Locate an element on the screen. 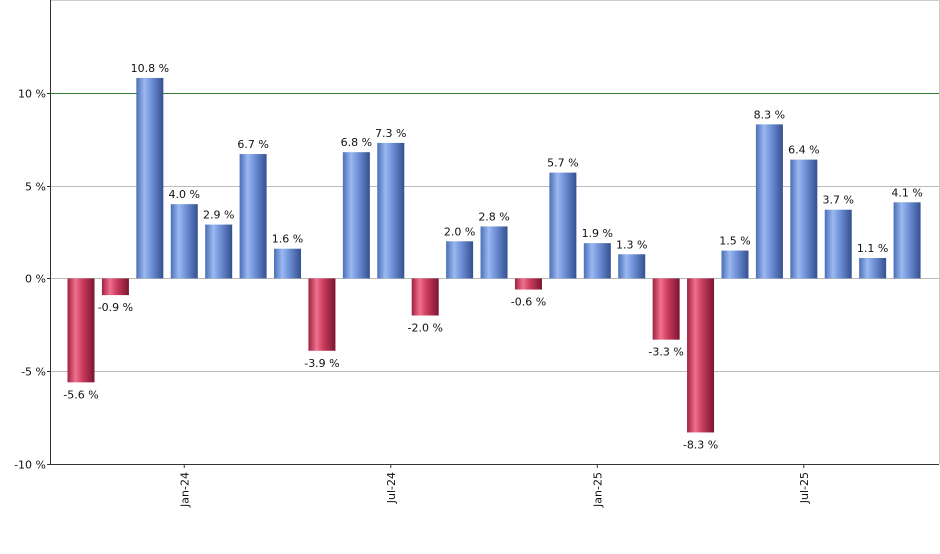 The width and height of the screenshot is (940, 554). data-label: 4.0 % is located at coordinates (184, 194).